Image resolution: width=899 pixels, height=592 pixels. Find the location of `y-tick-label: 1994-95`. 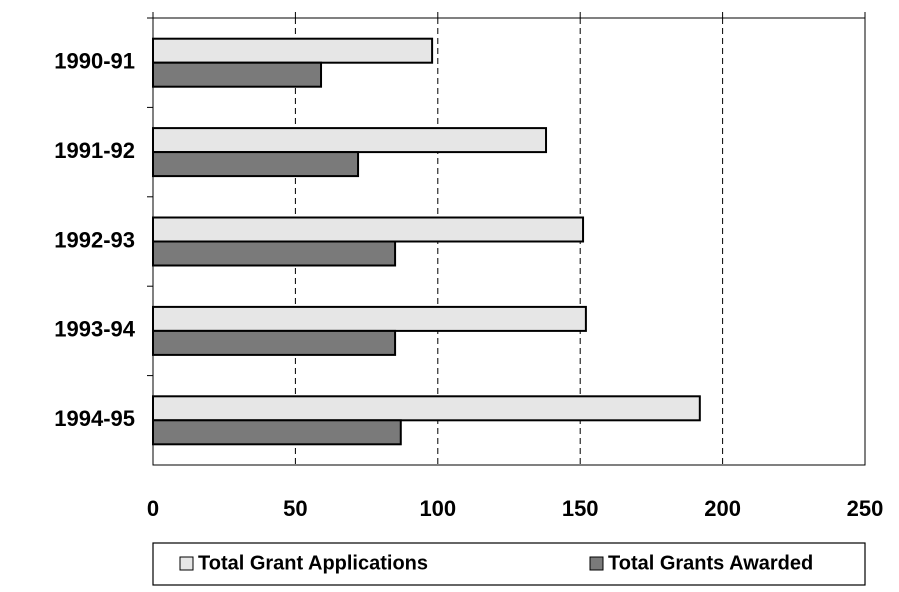

y-tick-label: 1994-95 is located at coordinates (94, 418).